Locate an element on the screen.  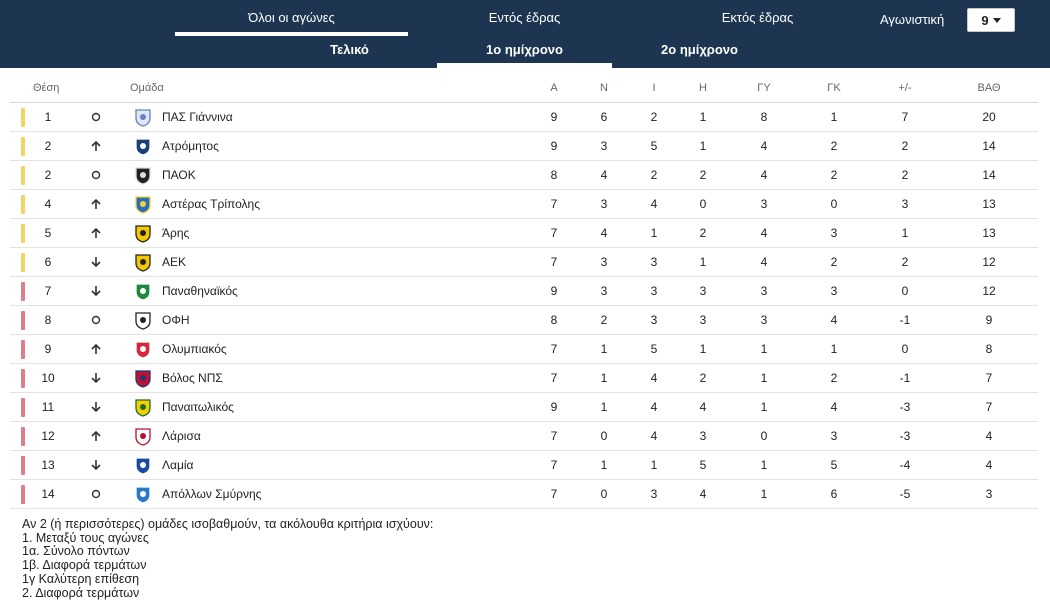
team-name: Παναιτωλικός is located at coordinates (198, 407).